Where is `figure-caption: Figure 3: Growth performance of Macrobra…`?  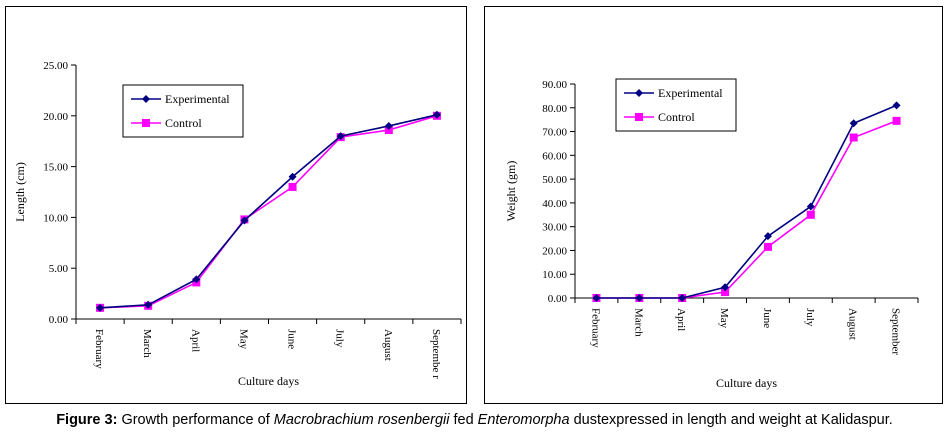
figure-caption: Figure 3: Growth performance of Macrobra… is located at coordinates (474, 420).